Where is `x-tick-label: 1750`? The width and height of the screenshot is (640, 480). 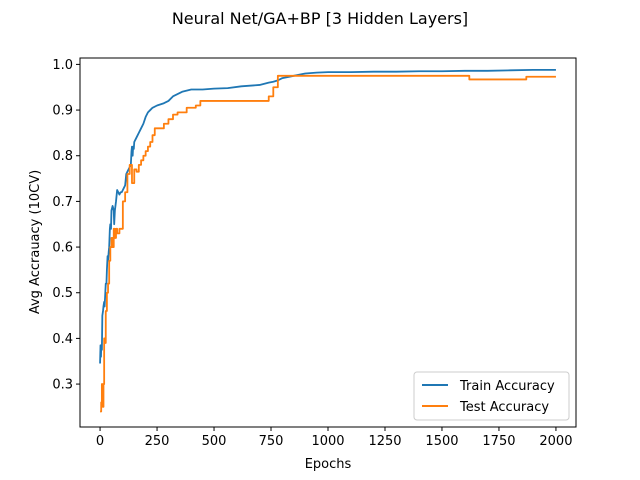
x-tick-label: 1750 is located at coordinates (498, 441).